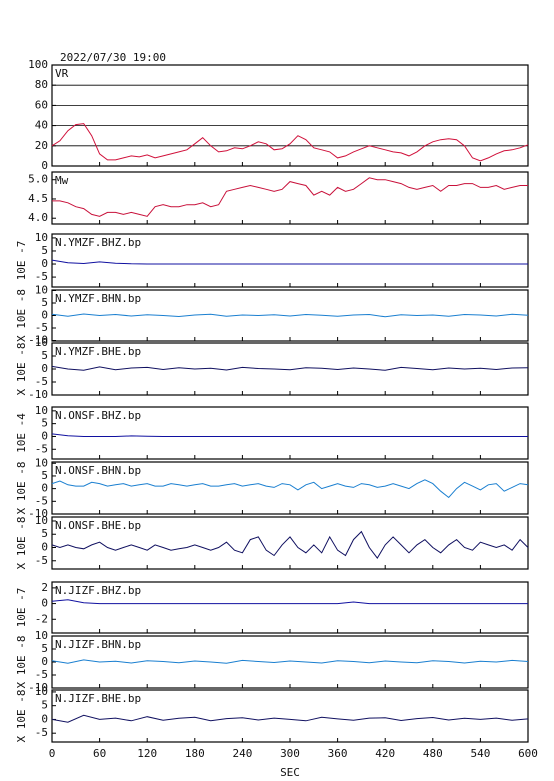 The width and height of the screenshot is (554, 781). What do you see at coordinates (41, 618) in the screenshot?
I see `y-tick-label: -2` at bounding box center [41, 618].